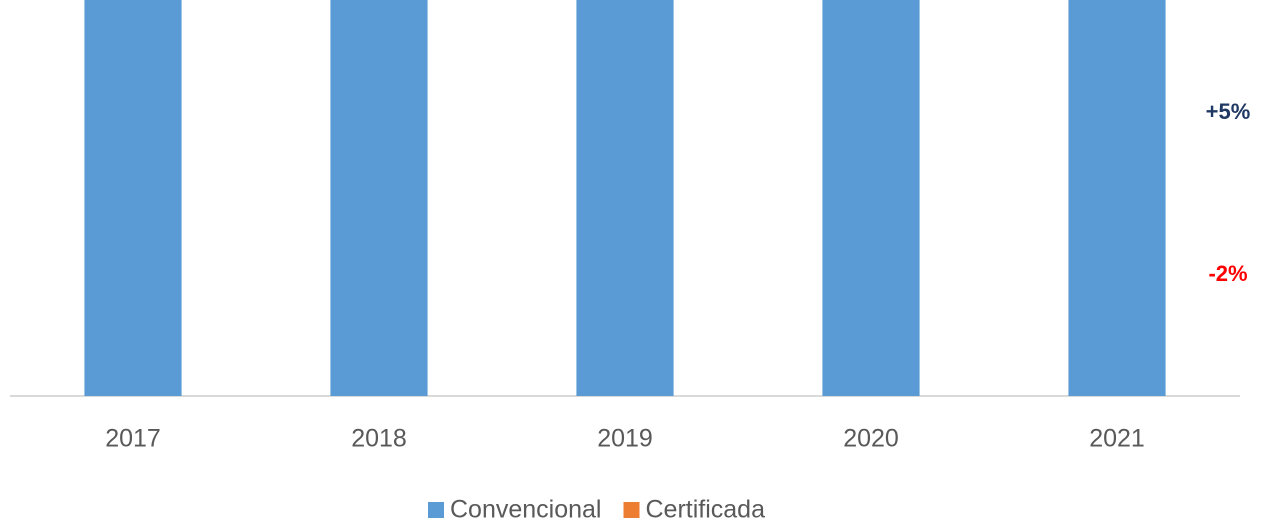 The image size is (1261, 525). I want to click on x-tick-label: 2020, so click(871, 439).